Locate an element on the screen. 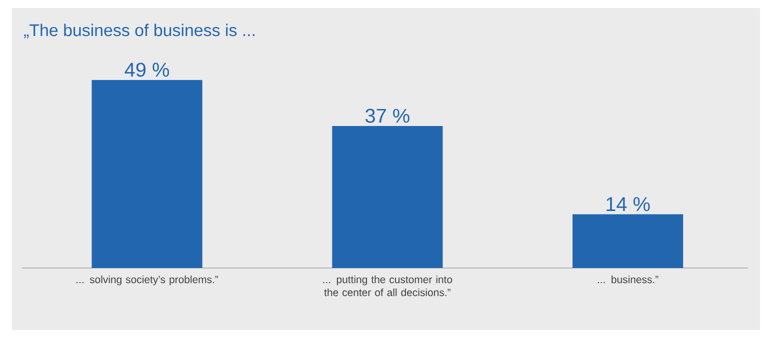 This screenshot has width=771, height=341. x-tick-label: ... putting the customer into the center of all decisions.” is located at coordinates (387, 286).